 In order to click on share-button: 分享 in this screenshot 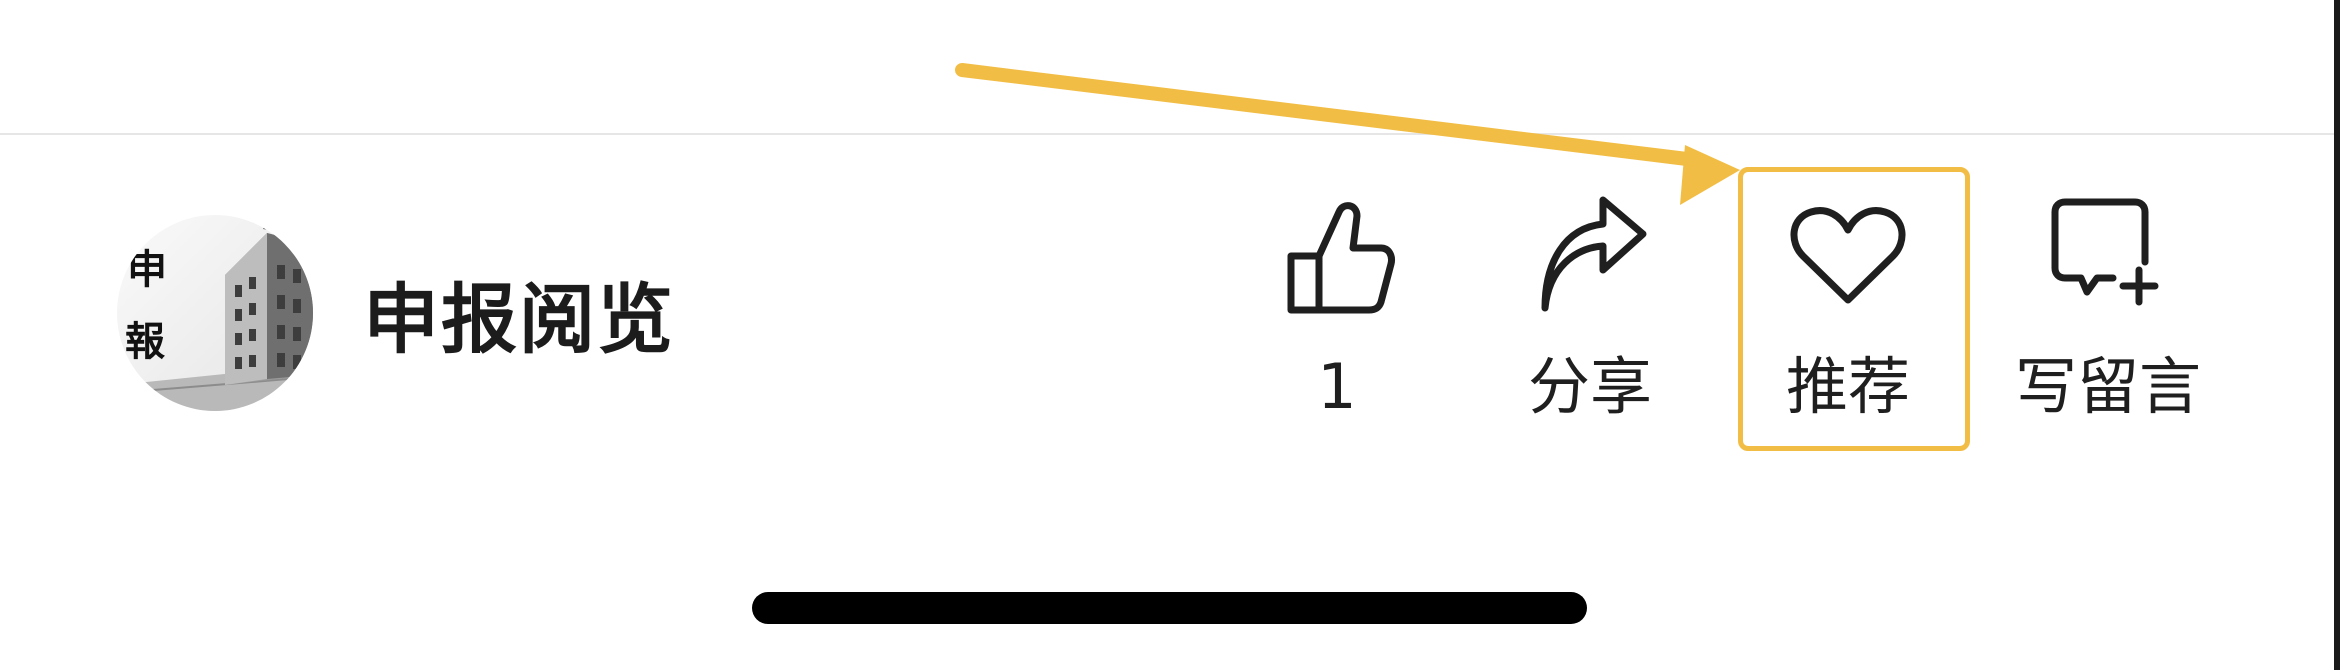, I will do `click(1590, 315)`.